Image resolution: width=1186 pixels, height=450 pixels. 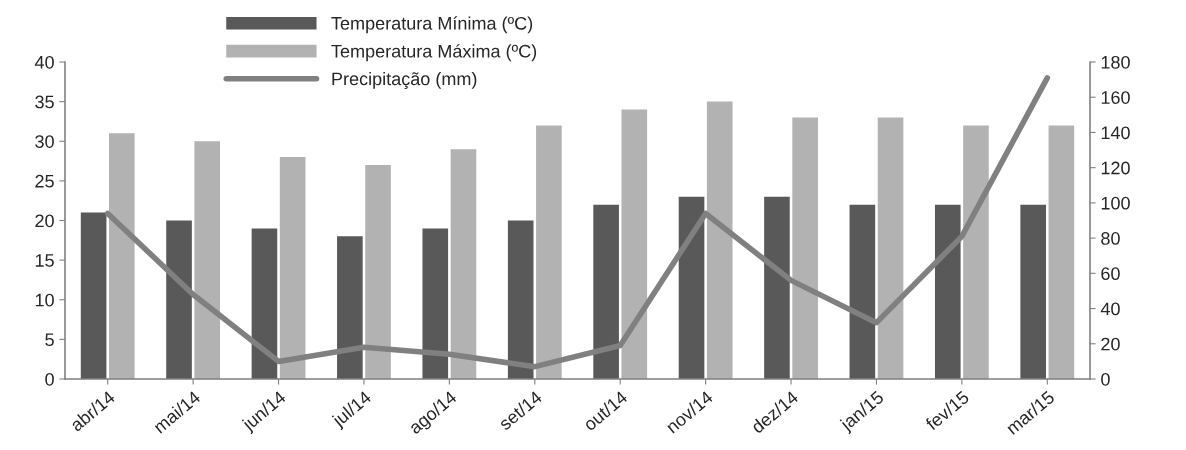 I want to click on y-tick-label: 15, so click(x=44, y=260).